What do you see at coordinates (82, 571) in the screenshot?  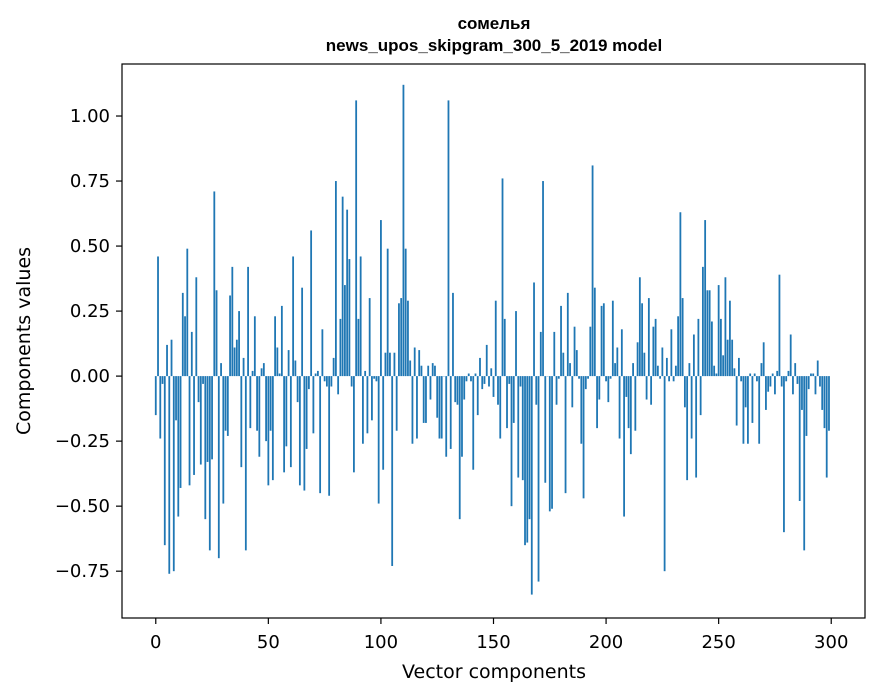 I see `y-tick-label: −0.75` at bounding box center [82, 571].